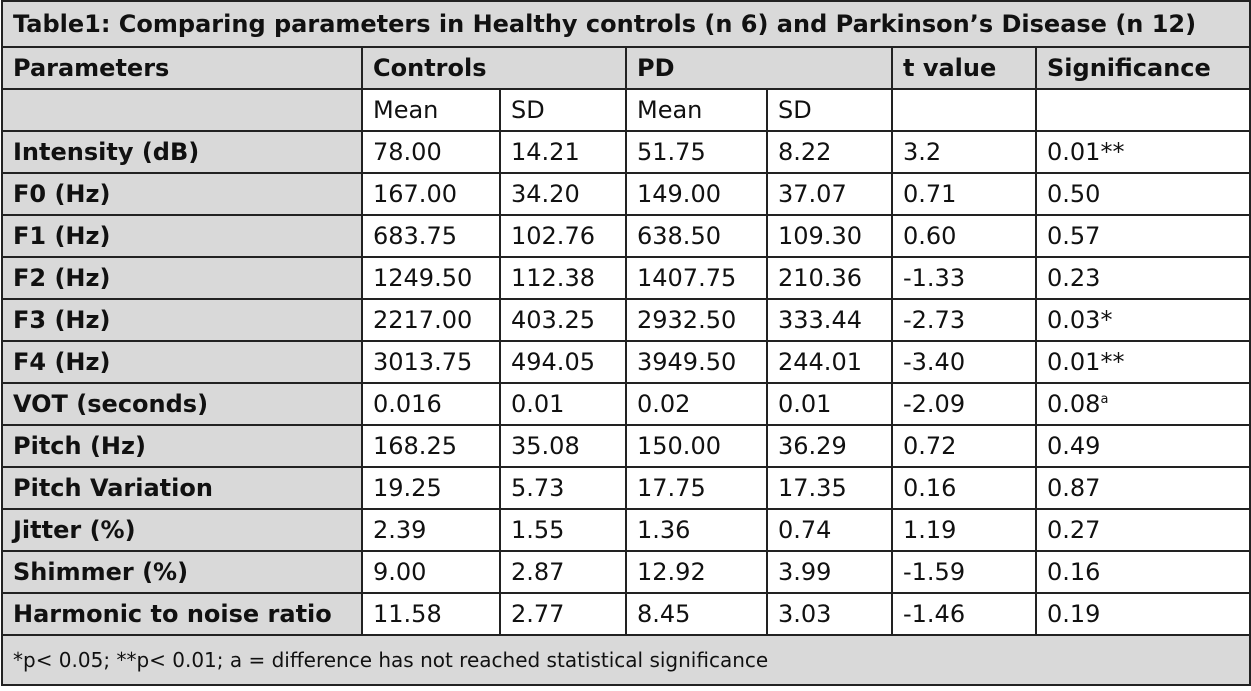 The image size is (1251, 691). What do you see at coordinates (829, 152) in the screenshot?
I see `cell-pd-sd: 8.22` at bounding box center [829, 152].